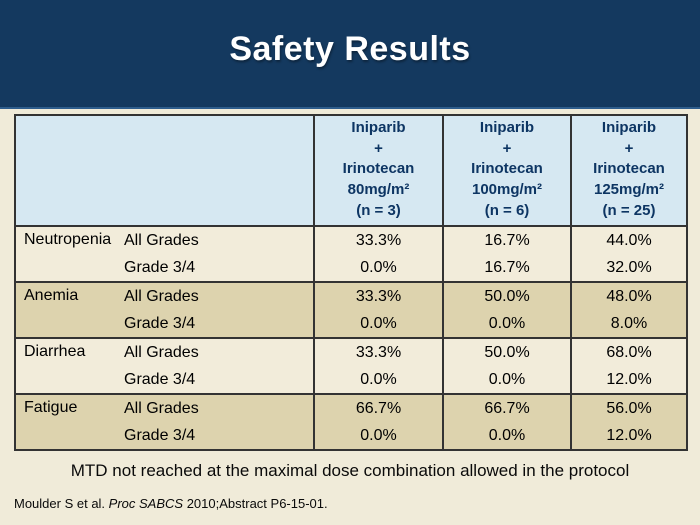 The width and height of the screenshot is (700, 525). I want to click on table-row-anemia-all-grades: Anemia All Grades 33.3% 50.0% 48.0%, so click(351, 310).